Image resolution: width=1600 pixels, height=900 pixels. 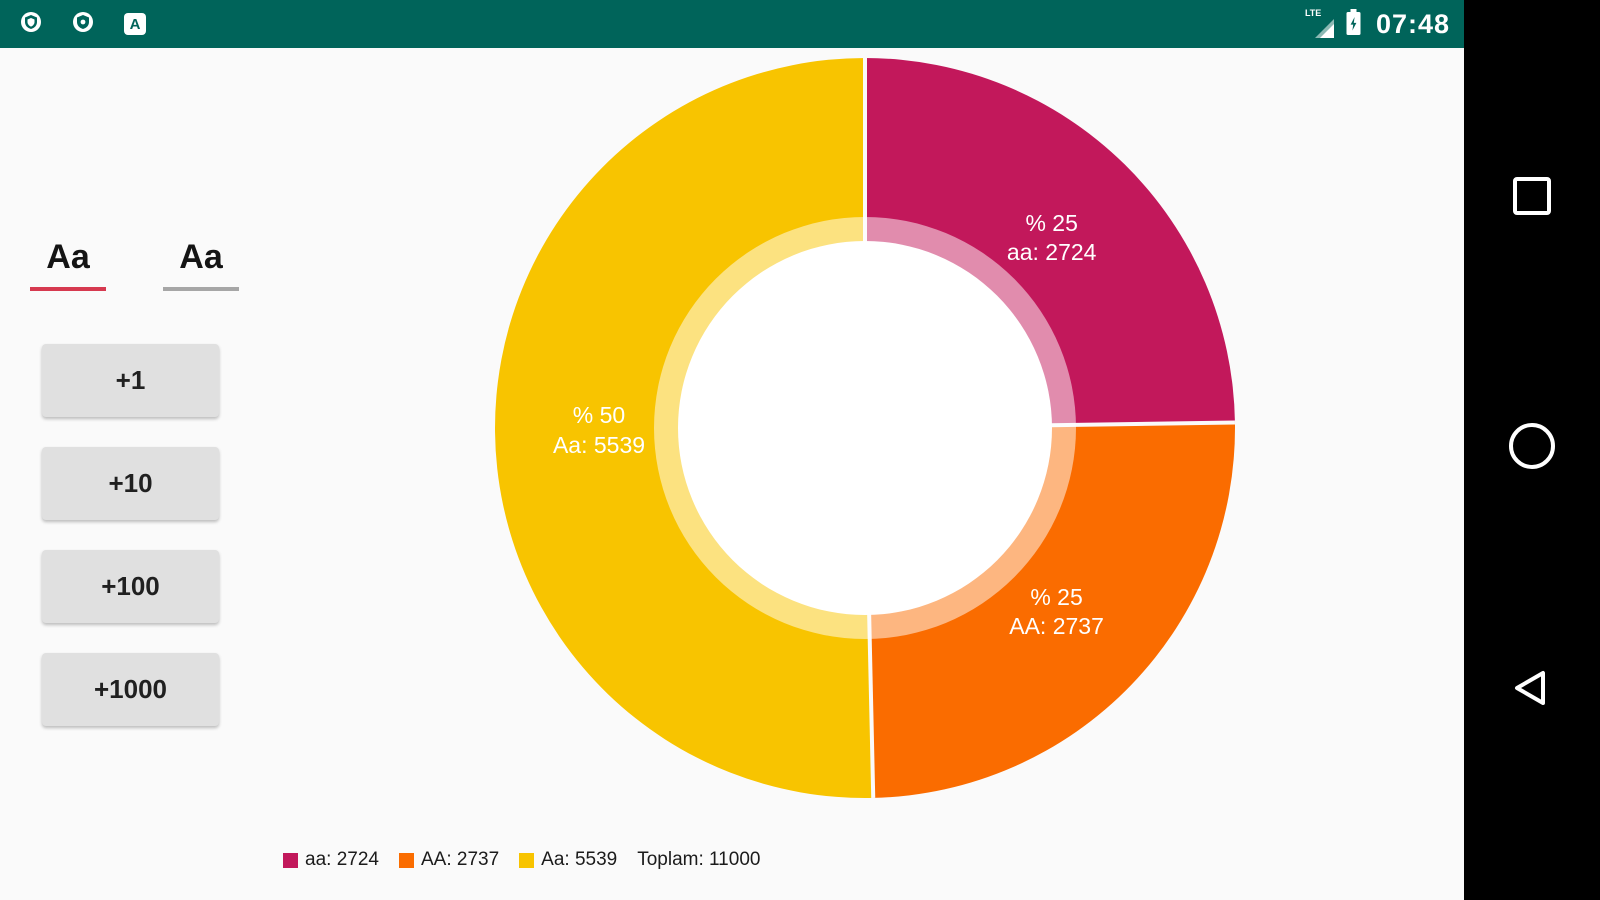 What do you see at coordinates (135, 24) in the screenshot?
I see `app-letter-notification-icon: A` at bounding box center [135, 24].